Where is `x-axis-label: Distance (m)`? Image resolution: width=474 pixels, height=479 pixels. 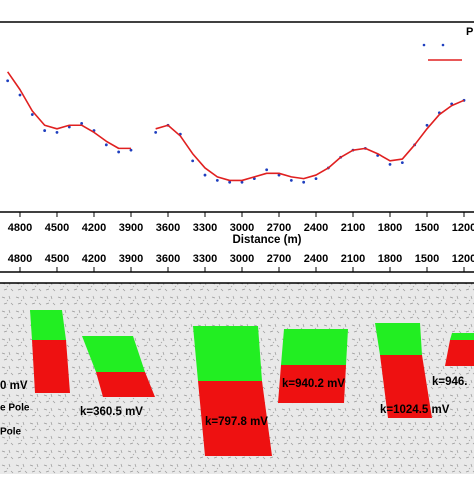
x-axis-label: Distance (m) is located at coordinates (266, 240).